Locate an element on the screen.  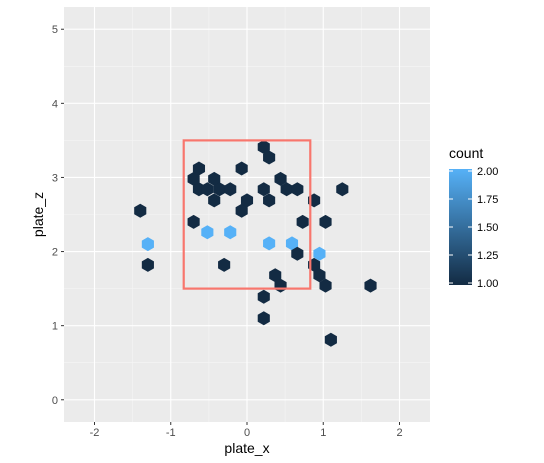
strike-zone-box is located at coordinates (247, 214).